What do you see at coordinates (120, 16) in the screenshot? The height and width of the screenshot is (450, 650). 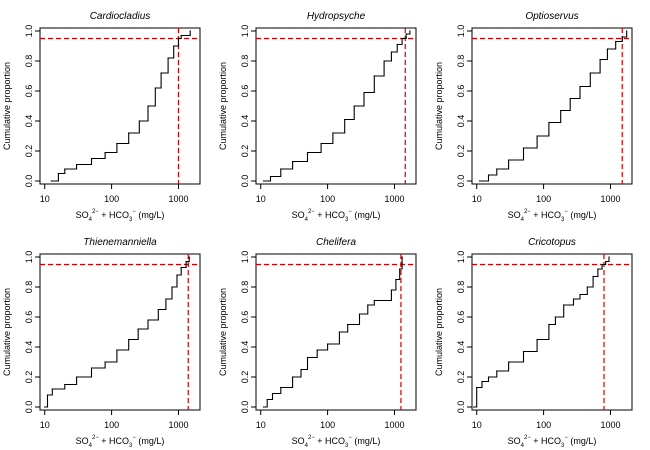 I see `panel-title: Cardiocladius` at bounding box center [120, 16].